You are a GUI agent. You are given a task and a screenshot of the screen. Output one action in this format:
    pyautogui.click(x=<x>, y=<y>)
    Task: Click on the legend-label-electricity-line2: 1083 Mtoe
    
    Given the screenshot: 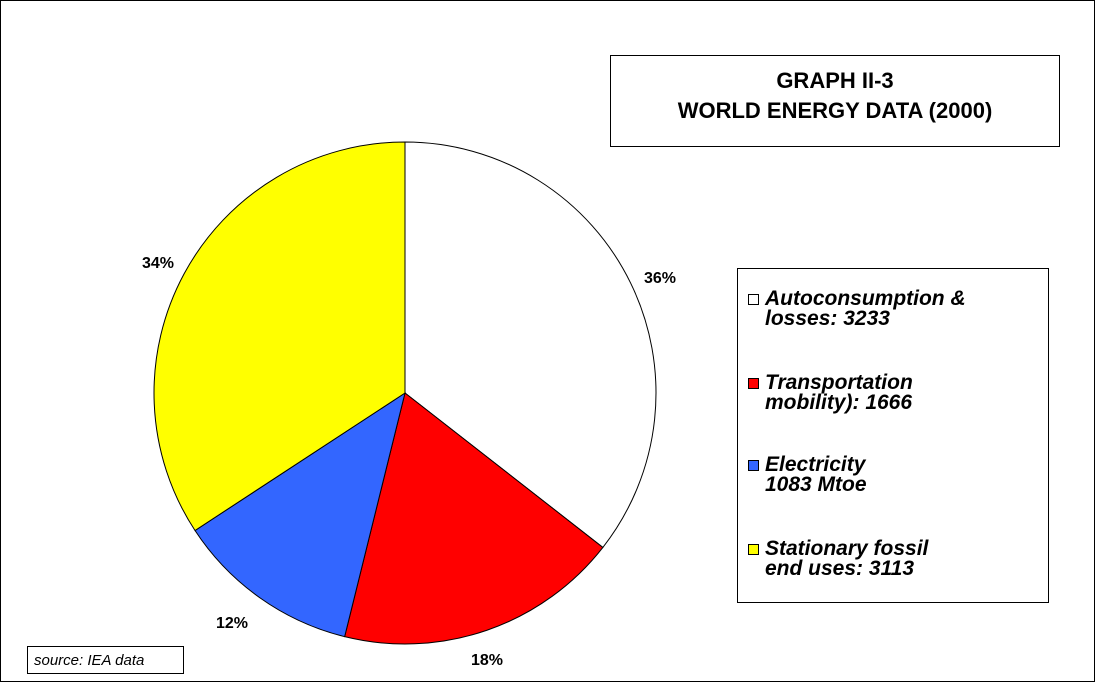 What is the action you would take?
    pyautogui.click(x=816, y=484)
    